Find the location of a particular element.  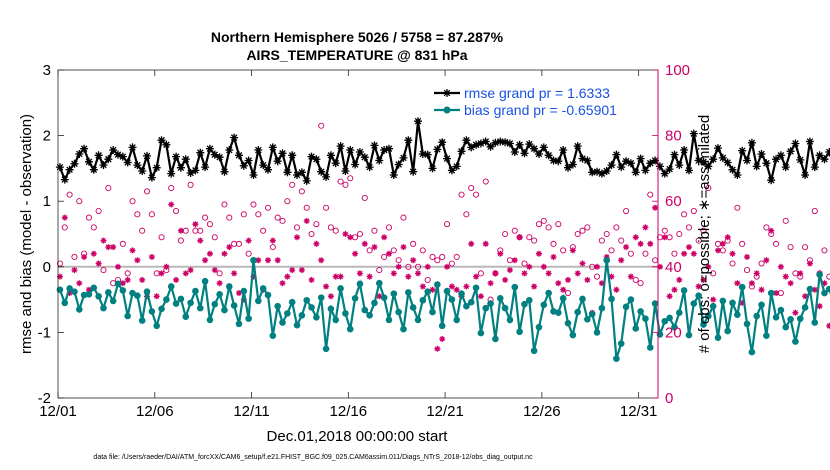

chart-title-line-2: AIRS_TEMPERATURE @ 831 hPa is located at coordinates (356, 55).